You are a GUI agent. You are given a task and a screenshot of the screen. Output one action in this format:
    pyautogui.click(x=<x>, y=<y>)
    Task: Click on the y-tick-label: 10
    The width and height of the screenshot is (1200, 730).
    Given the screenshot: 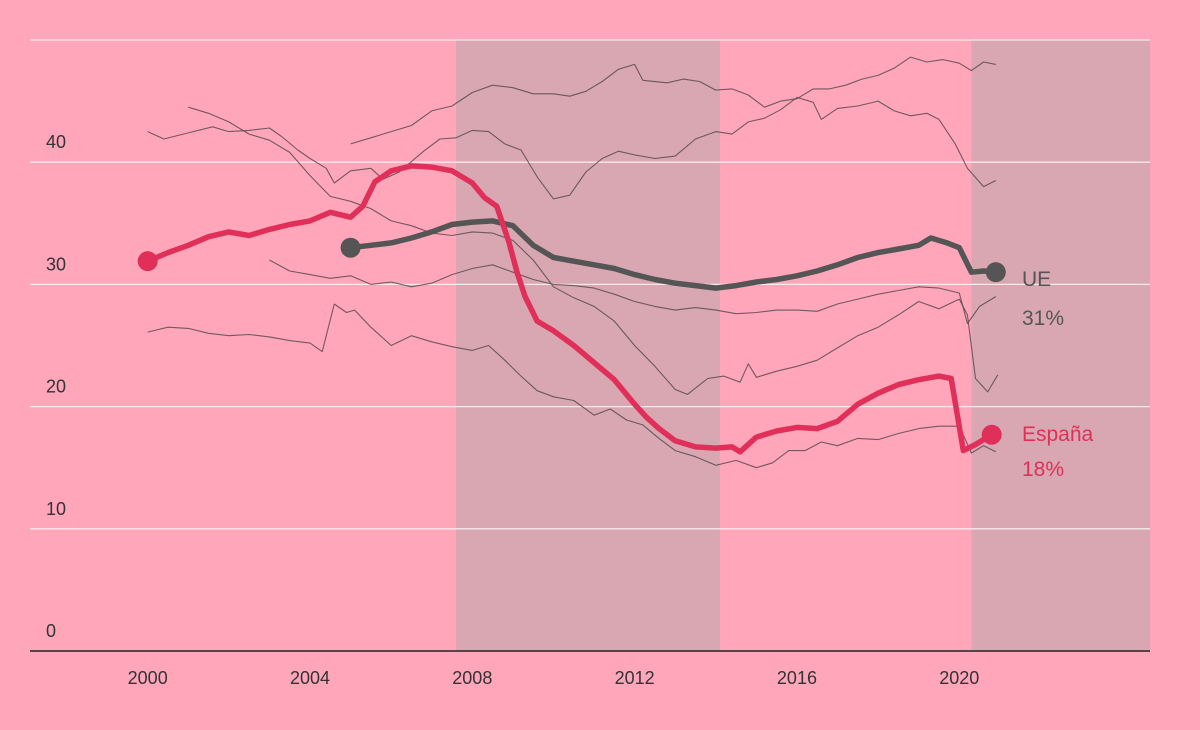 What is the action you would take?
    pyautogui.click(x=56, y=509)
    